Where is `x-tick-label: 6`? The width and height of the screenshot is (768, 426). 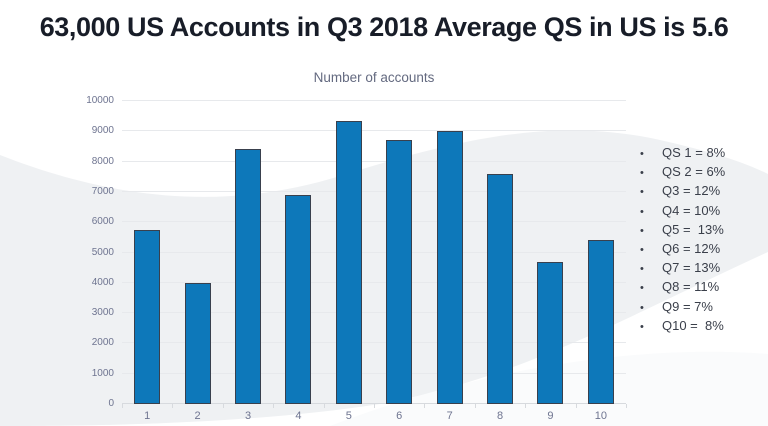
x-tick-label: 6 is located at coordinates (399, 416).